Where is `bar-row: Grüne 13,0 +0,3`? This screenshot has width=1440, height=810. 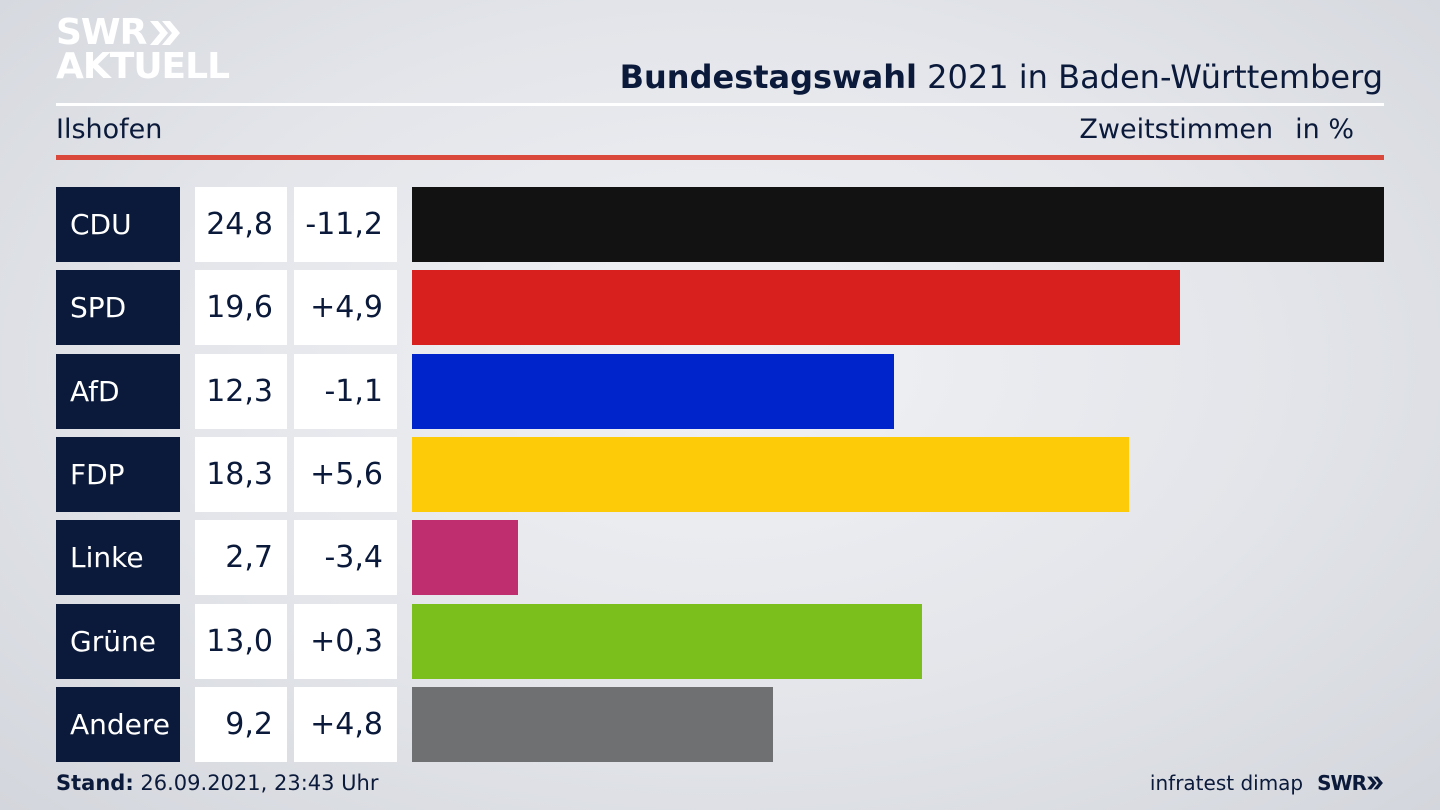
bar-row: Grüne 13,0 +0,3 is located at coordinates (720, 641).